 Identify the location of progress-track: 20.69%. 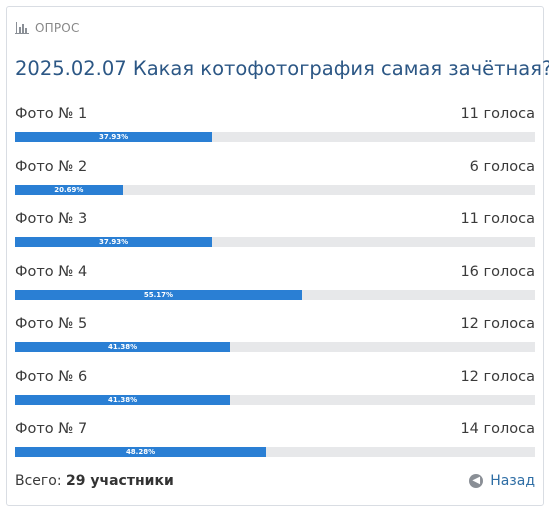
(275, 189).